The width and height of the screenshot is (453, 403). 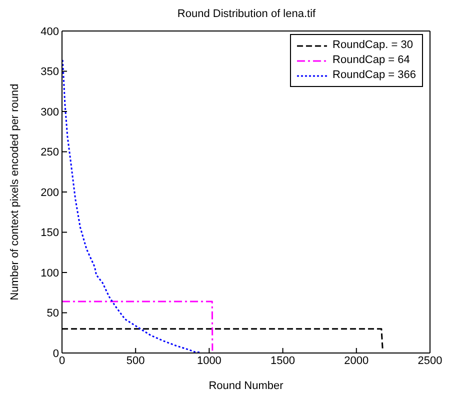 What do you see at coordinates (209, 360) in the screenshot?
I see `x-tick-label: 1000` at bounding box center [209, 360].